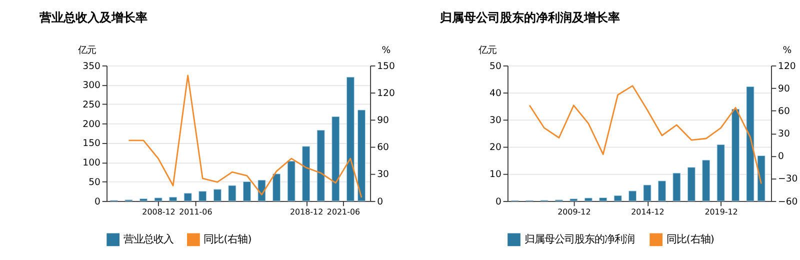  What do you see at coordinates (386, 66) in the screenshot?
I see `y2-tick-label: 150` at bounding box center [386, 66].